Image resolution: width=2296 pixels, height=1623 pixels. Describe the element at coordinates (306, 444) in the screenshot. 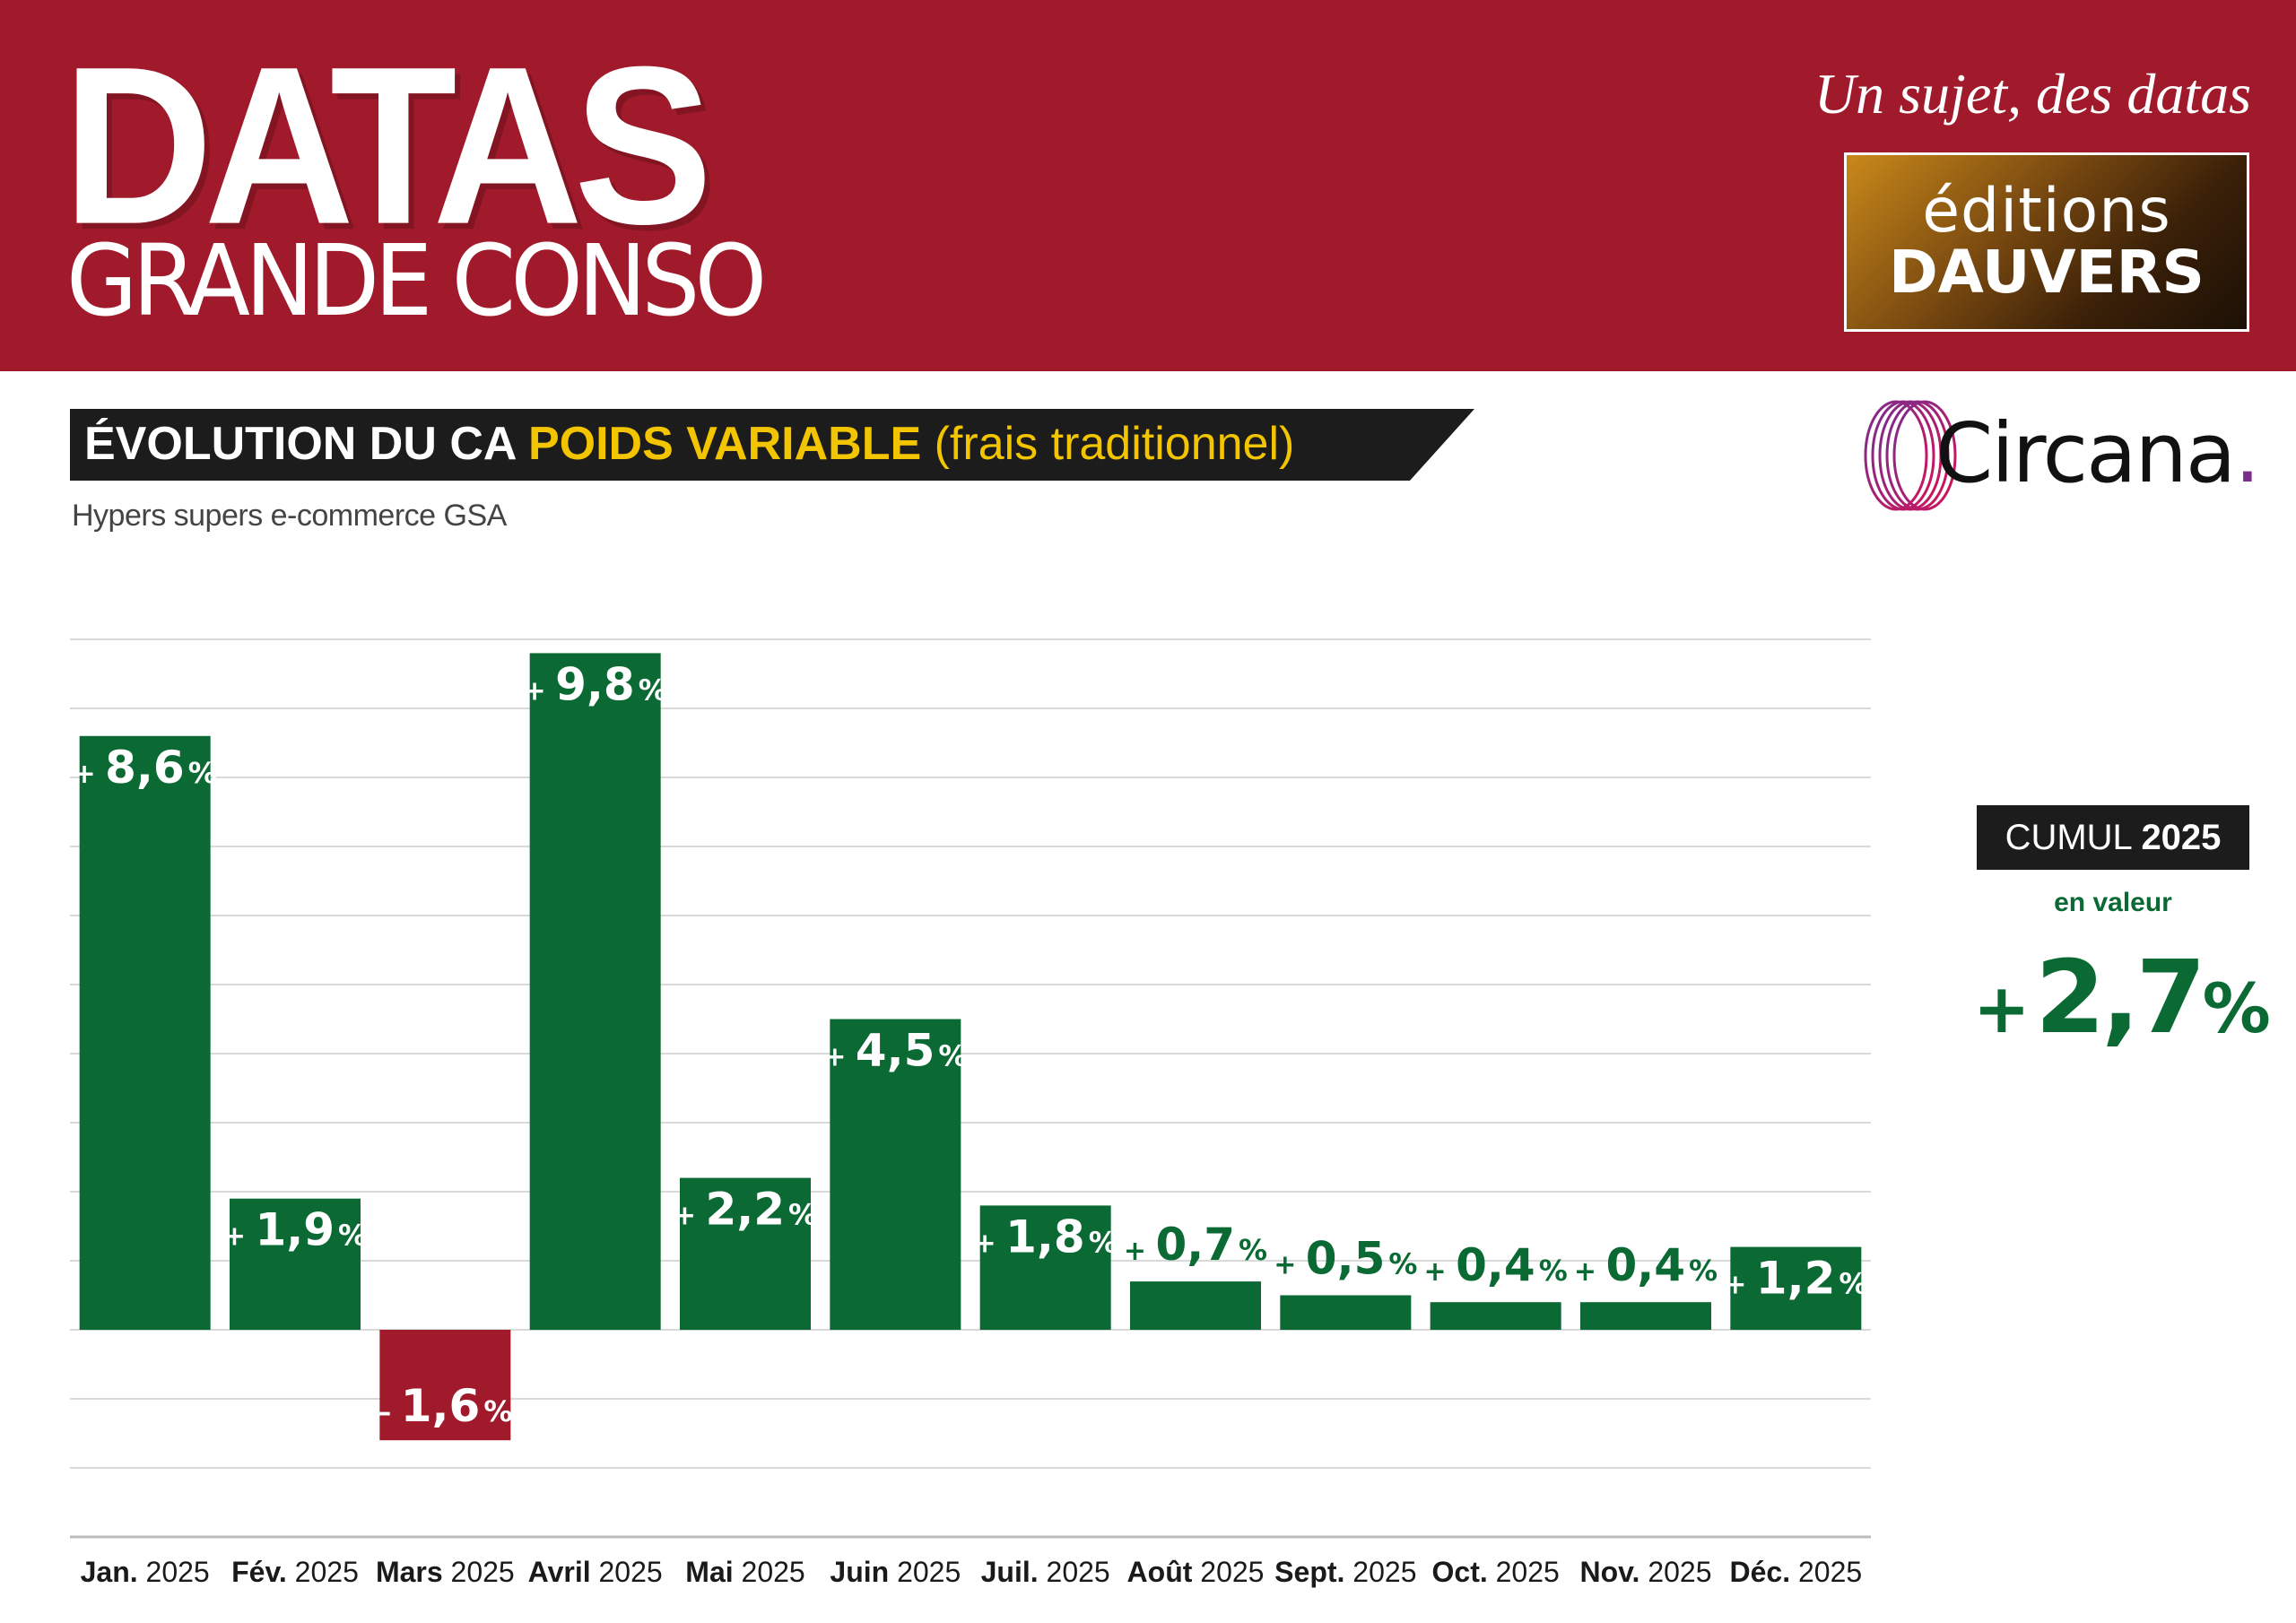

I see `chart-title-part1: ÉVOLUTION DU CA` at that location.